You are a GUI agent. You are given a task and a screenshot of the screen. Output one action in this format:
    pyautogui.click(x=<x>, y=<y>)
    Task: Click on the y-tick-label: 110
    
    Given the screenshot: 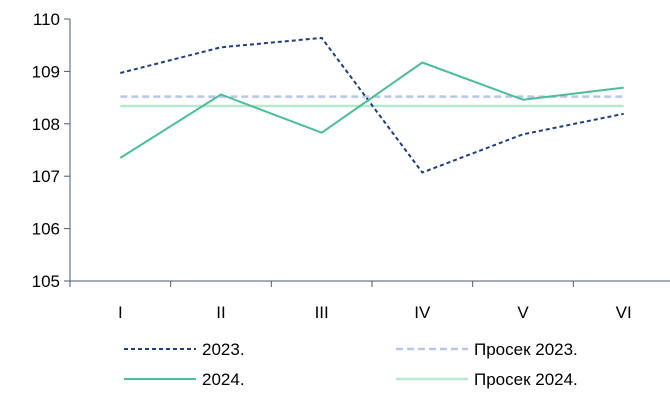 What is the action you would take?
    pyautogui.click(x=46, y=19)
    